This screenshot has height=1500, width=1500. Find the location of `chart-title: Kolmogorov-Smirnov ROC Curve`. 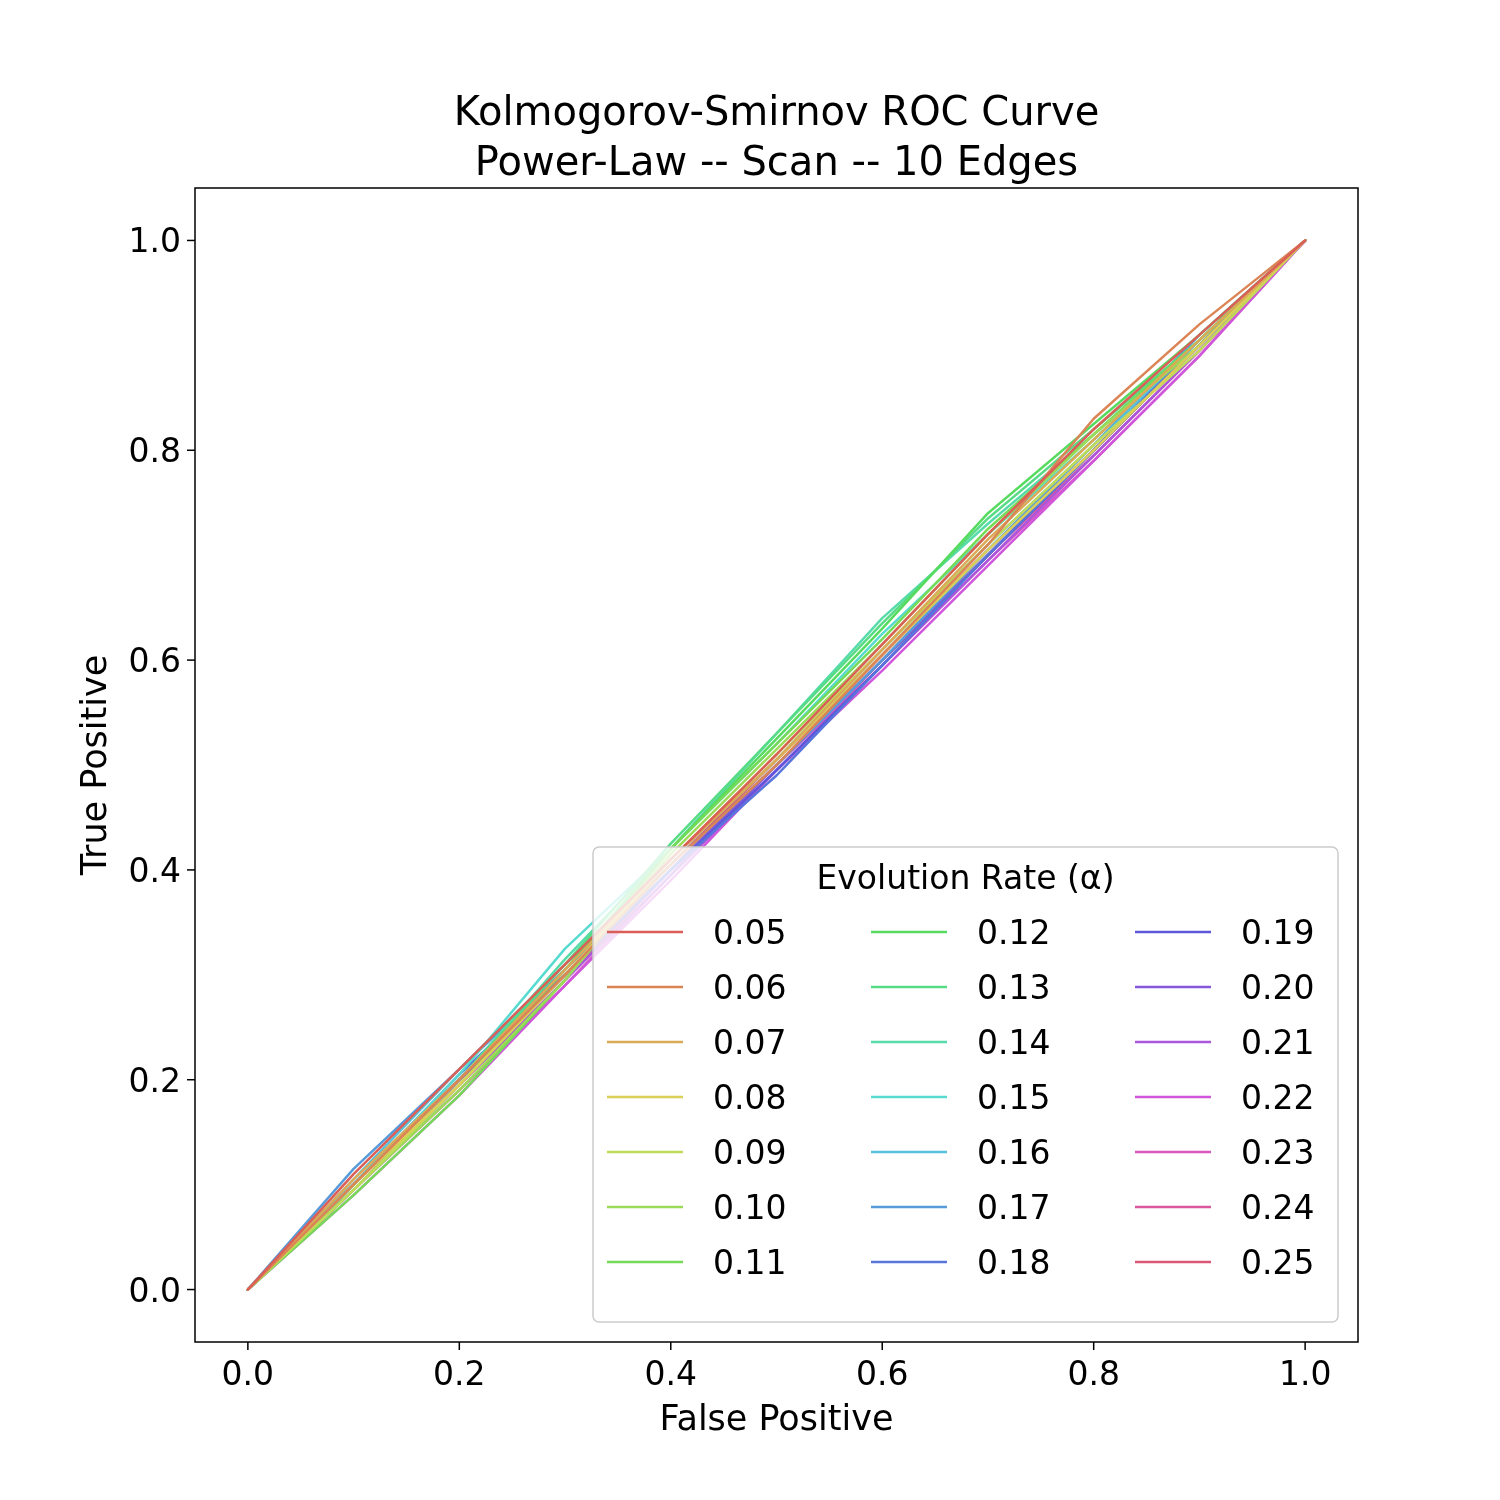

chart-title: Kolmogorov-Smirnov ROC Curve is located at coordinates (776, 111).